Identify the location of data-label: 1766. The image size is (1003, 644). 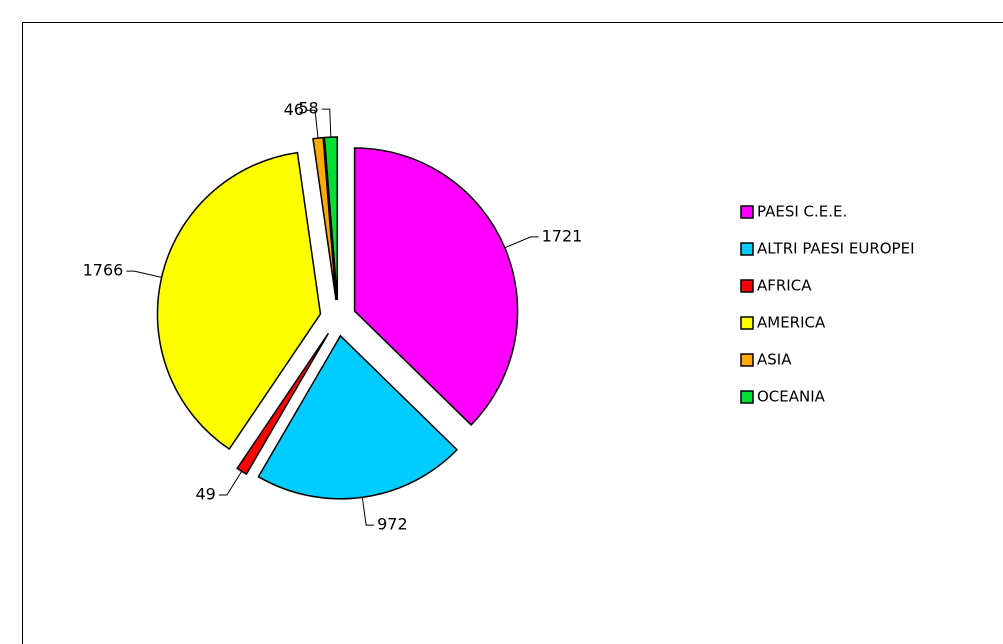
(103, 270).